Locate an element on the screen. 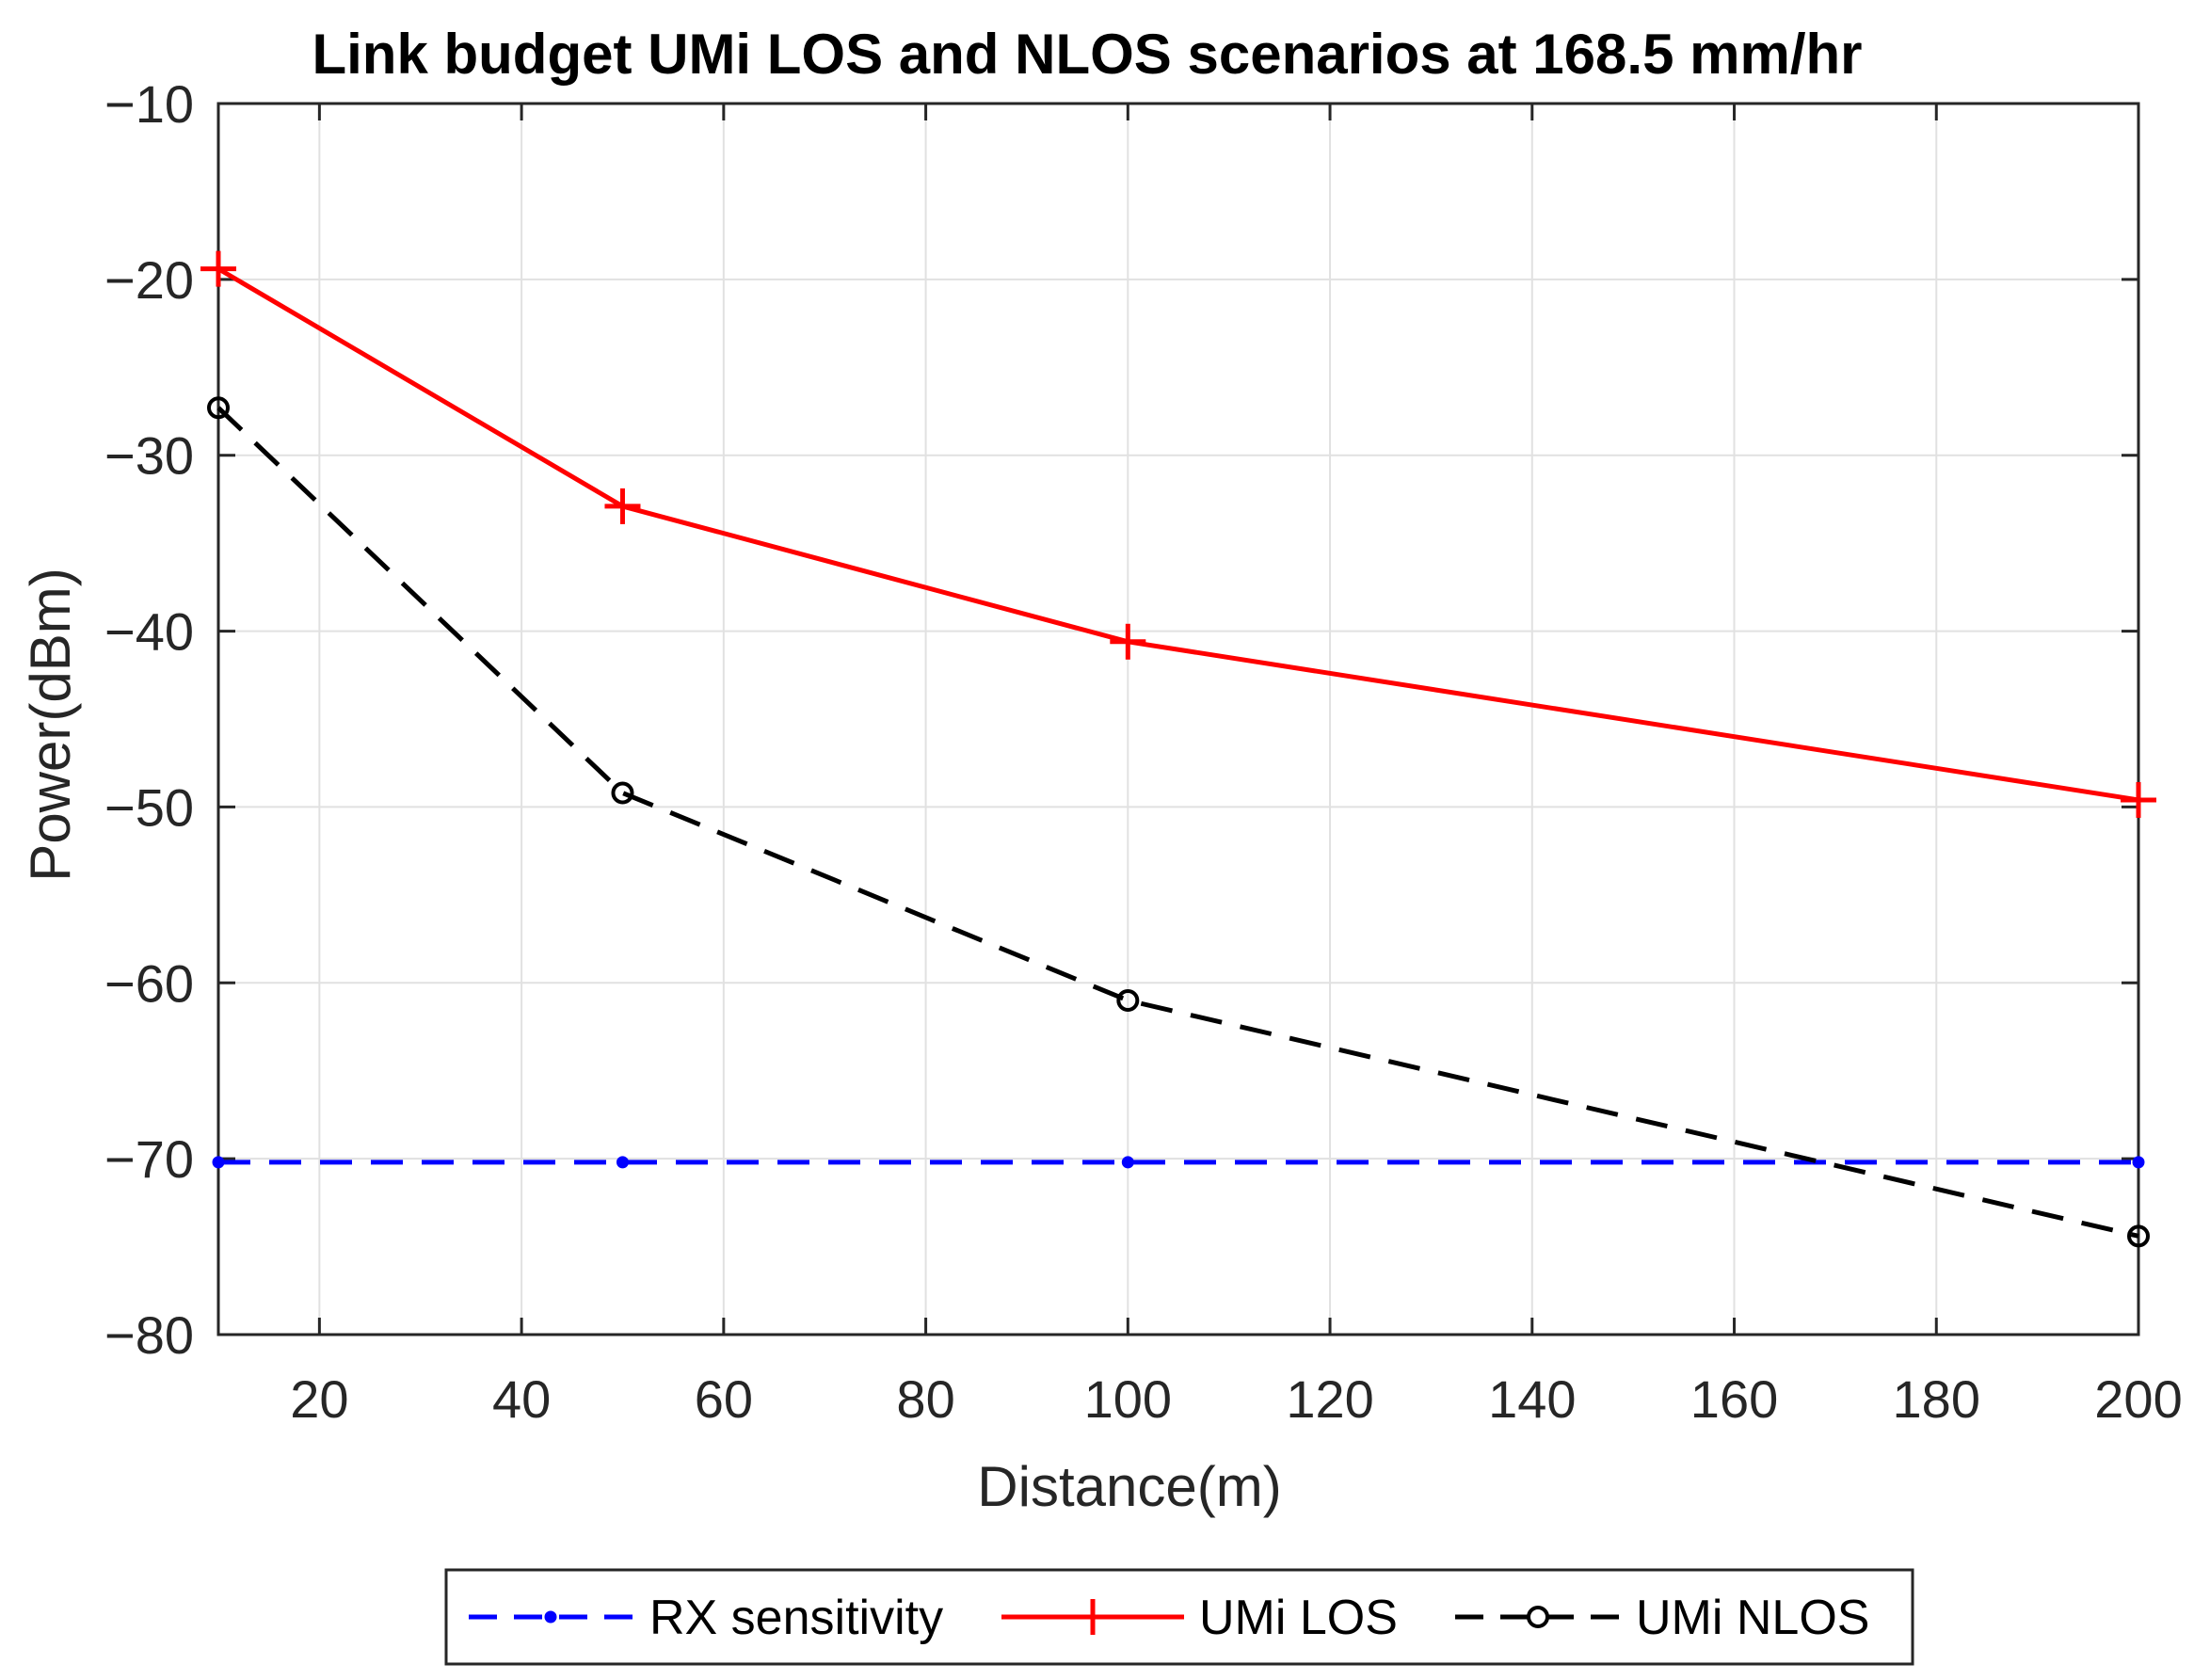 The image size is (2194, 1680). y-tick-label: −70 is located at coordinates (149, 1159).